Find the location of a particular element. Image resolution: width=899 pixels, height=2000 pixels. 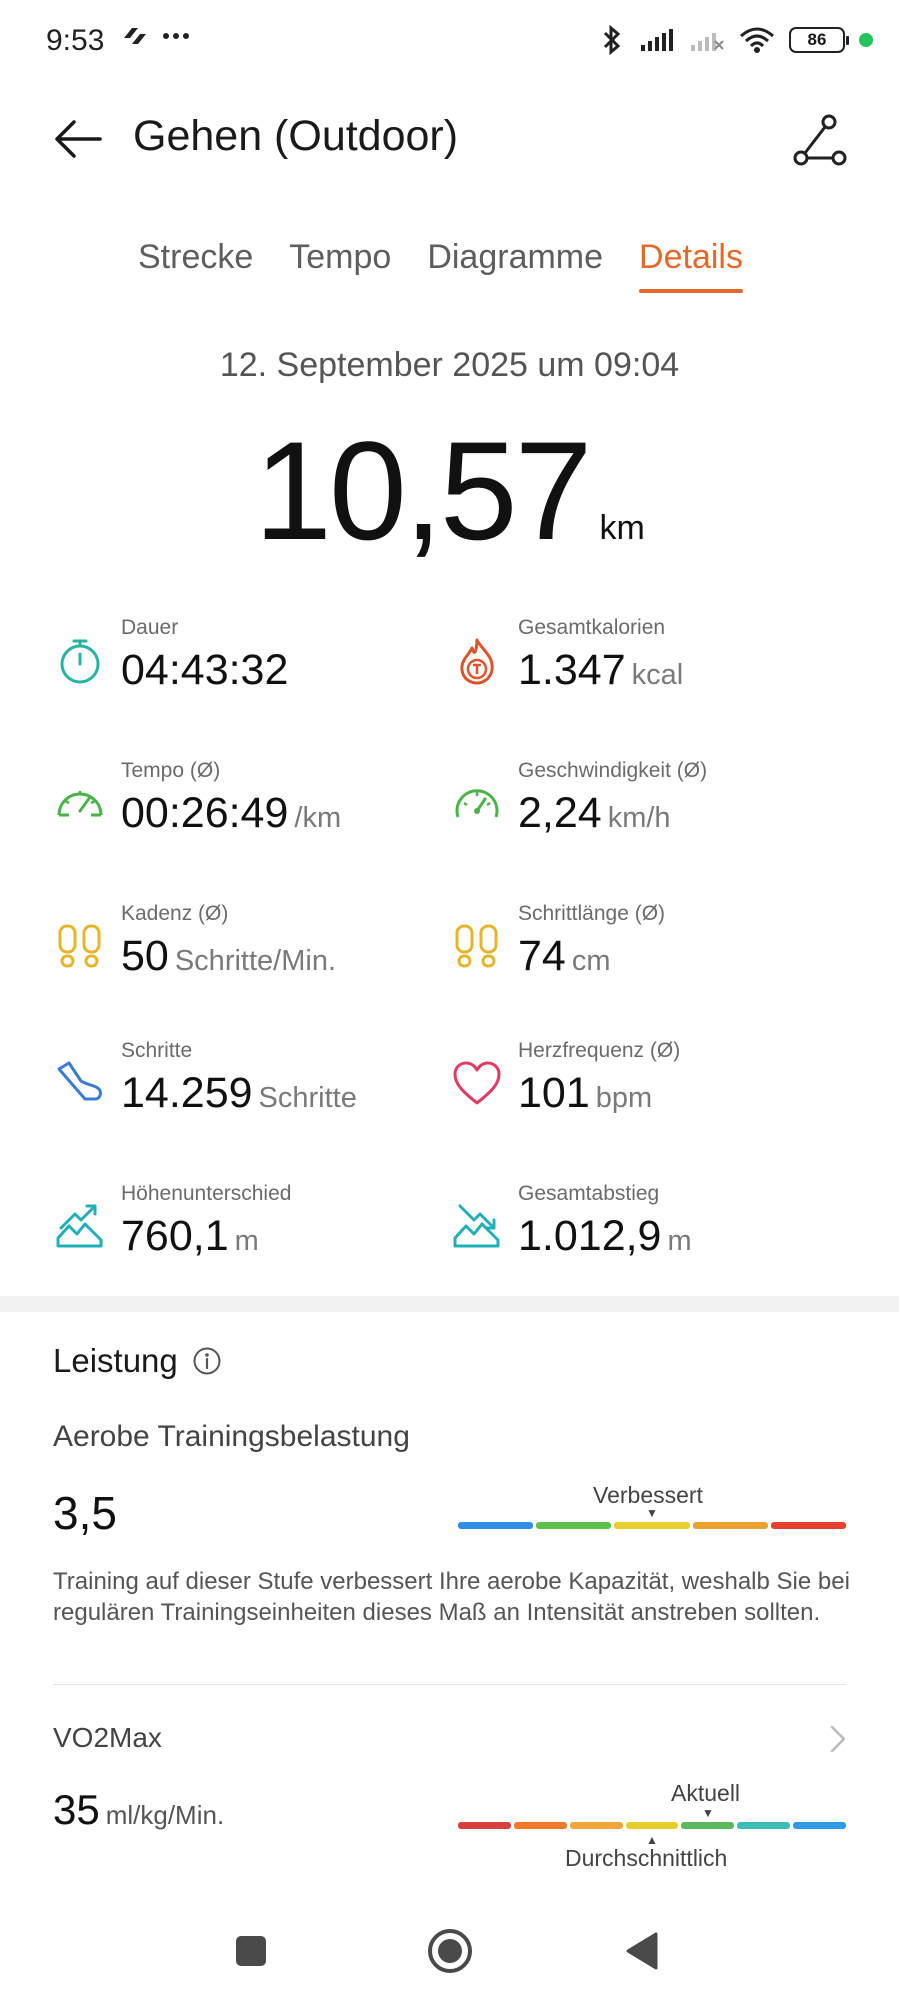

battery-icon: 86 is located at coordinates (819, 40).